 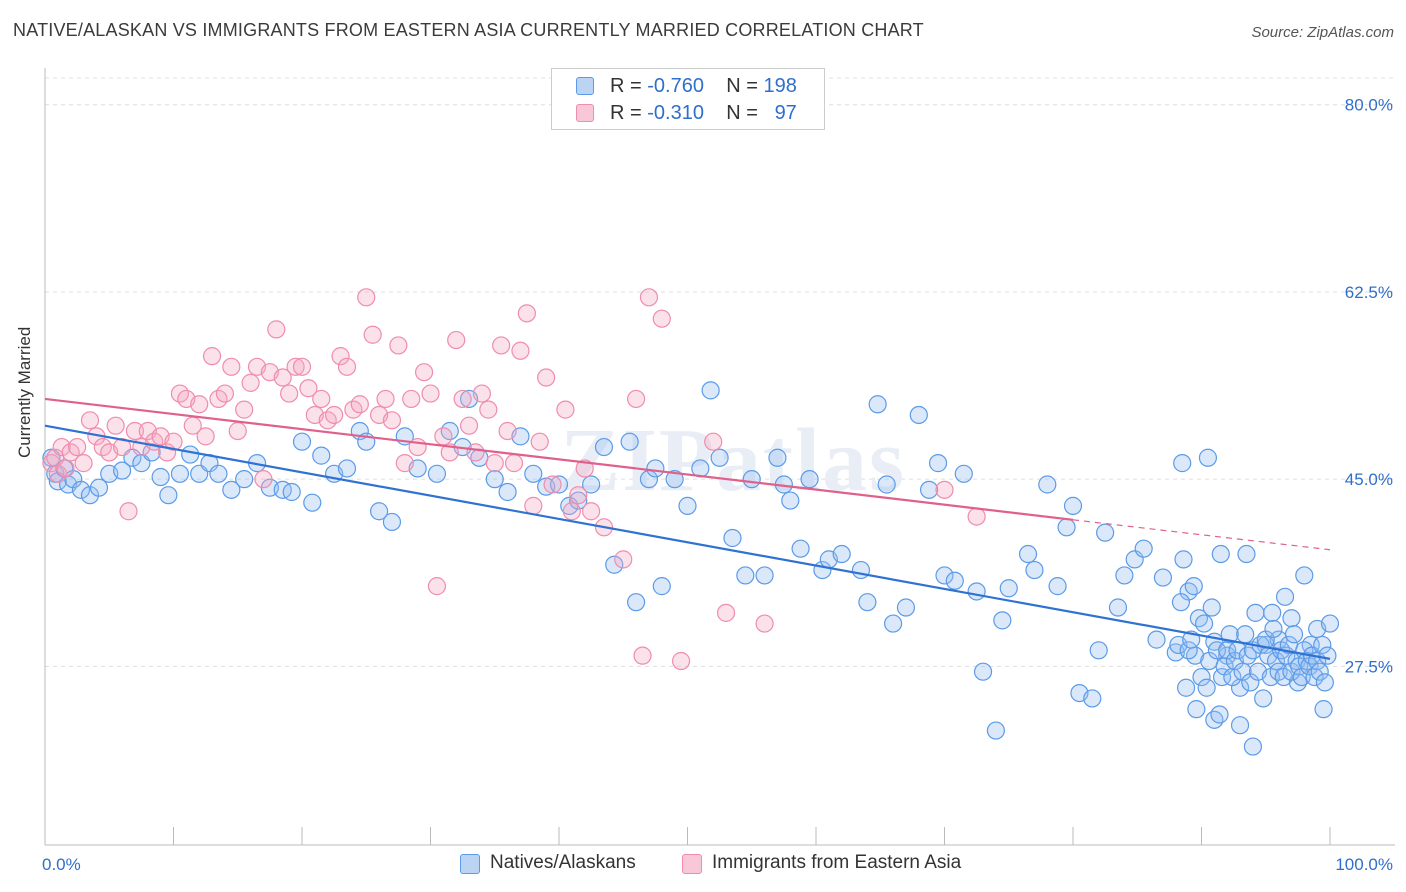 What do you see at coordinates (1369, 666) in the screenshot?
I see `y-tick-label: 27.5%` at bounding box center [1369, 666].